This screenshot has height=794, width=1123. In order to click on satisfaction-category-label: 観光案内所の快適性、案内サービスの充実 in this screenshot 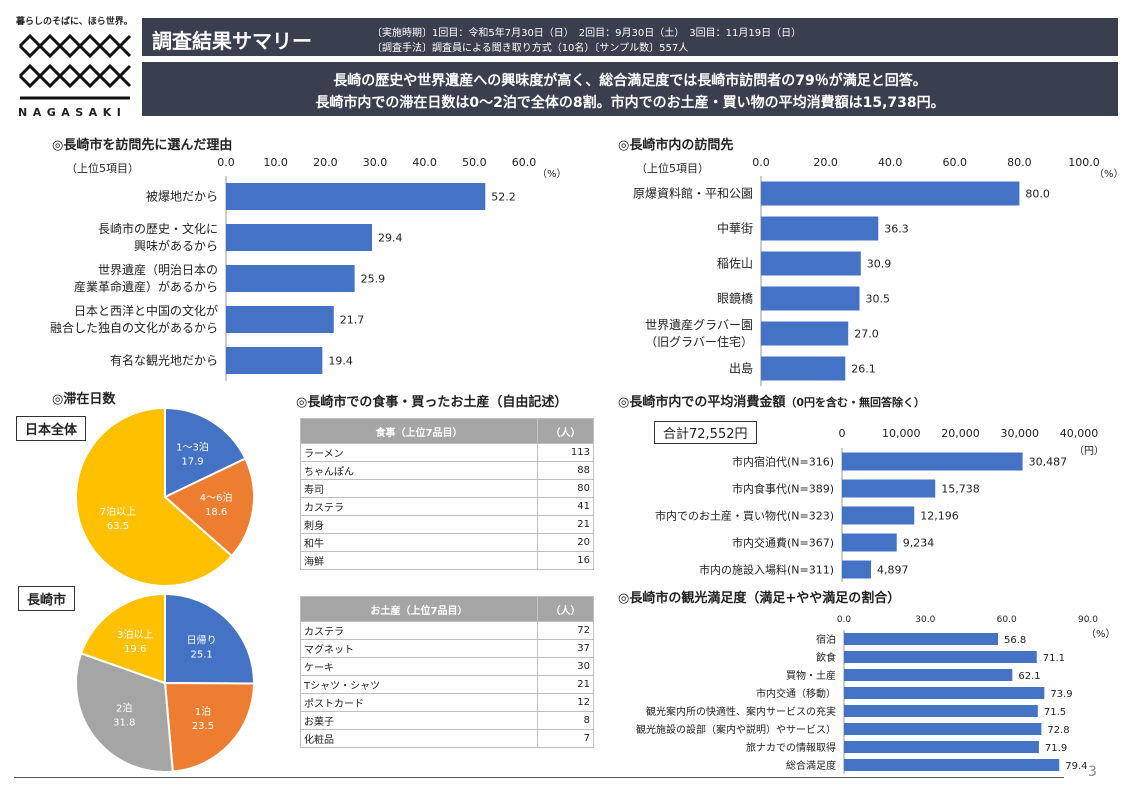, I will do `click(741, 711)`.